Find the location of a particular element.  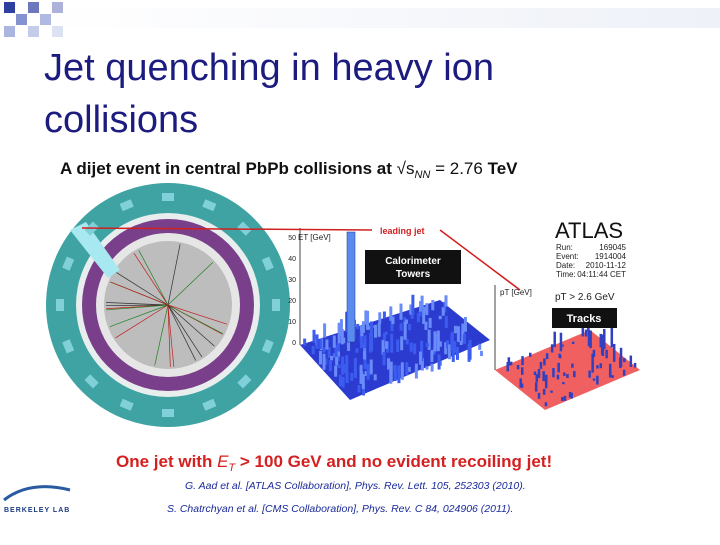

atlas-info-value: 04:11:44 CET is located at coordinates (601, 274).